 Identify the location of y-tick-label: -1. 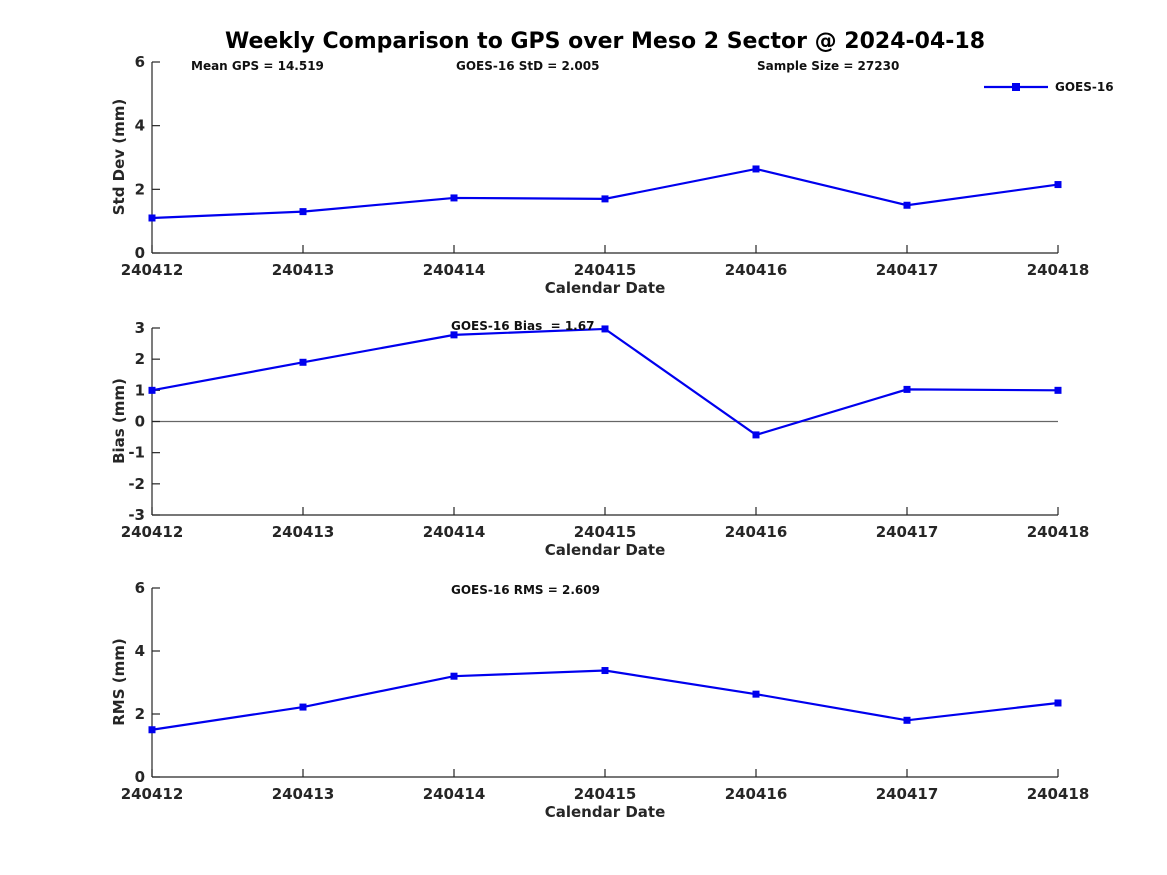
(136, 453).